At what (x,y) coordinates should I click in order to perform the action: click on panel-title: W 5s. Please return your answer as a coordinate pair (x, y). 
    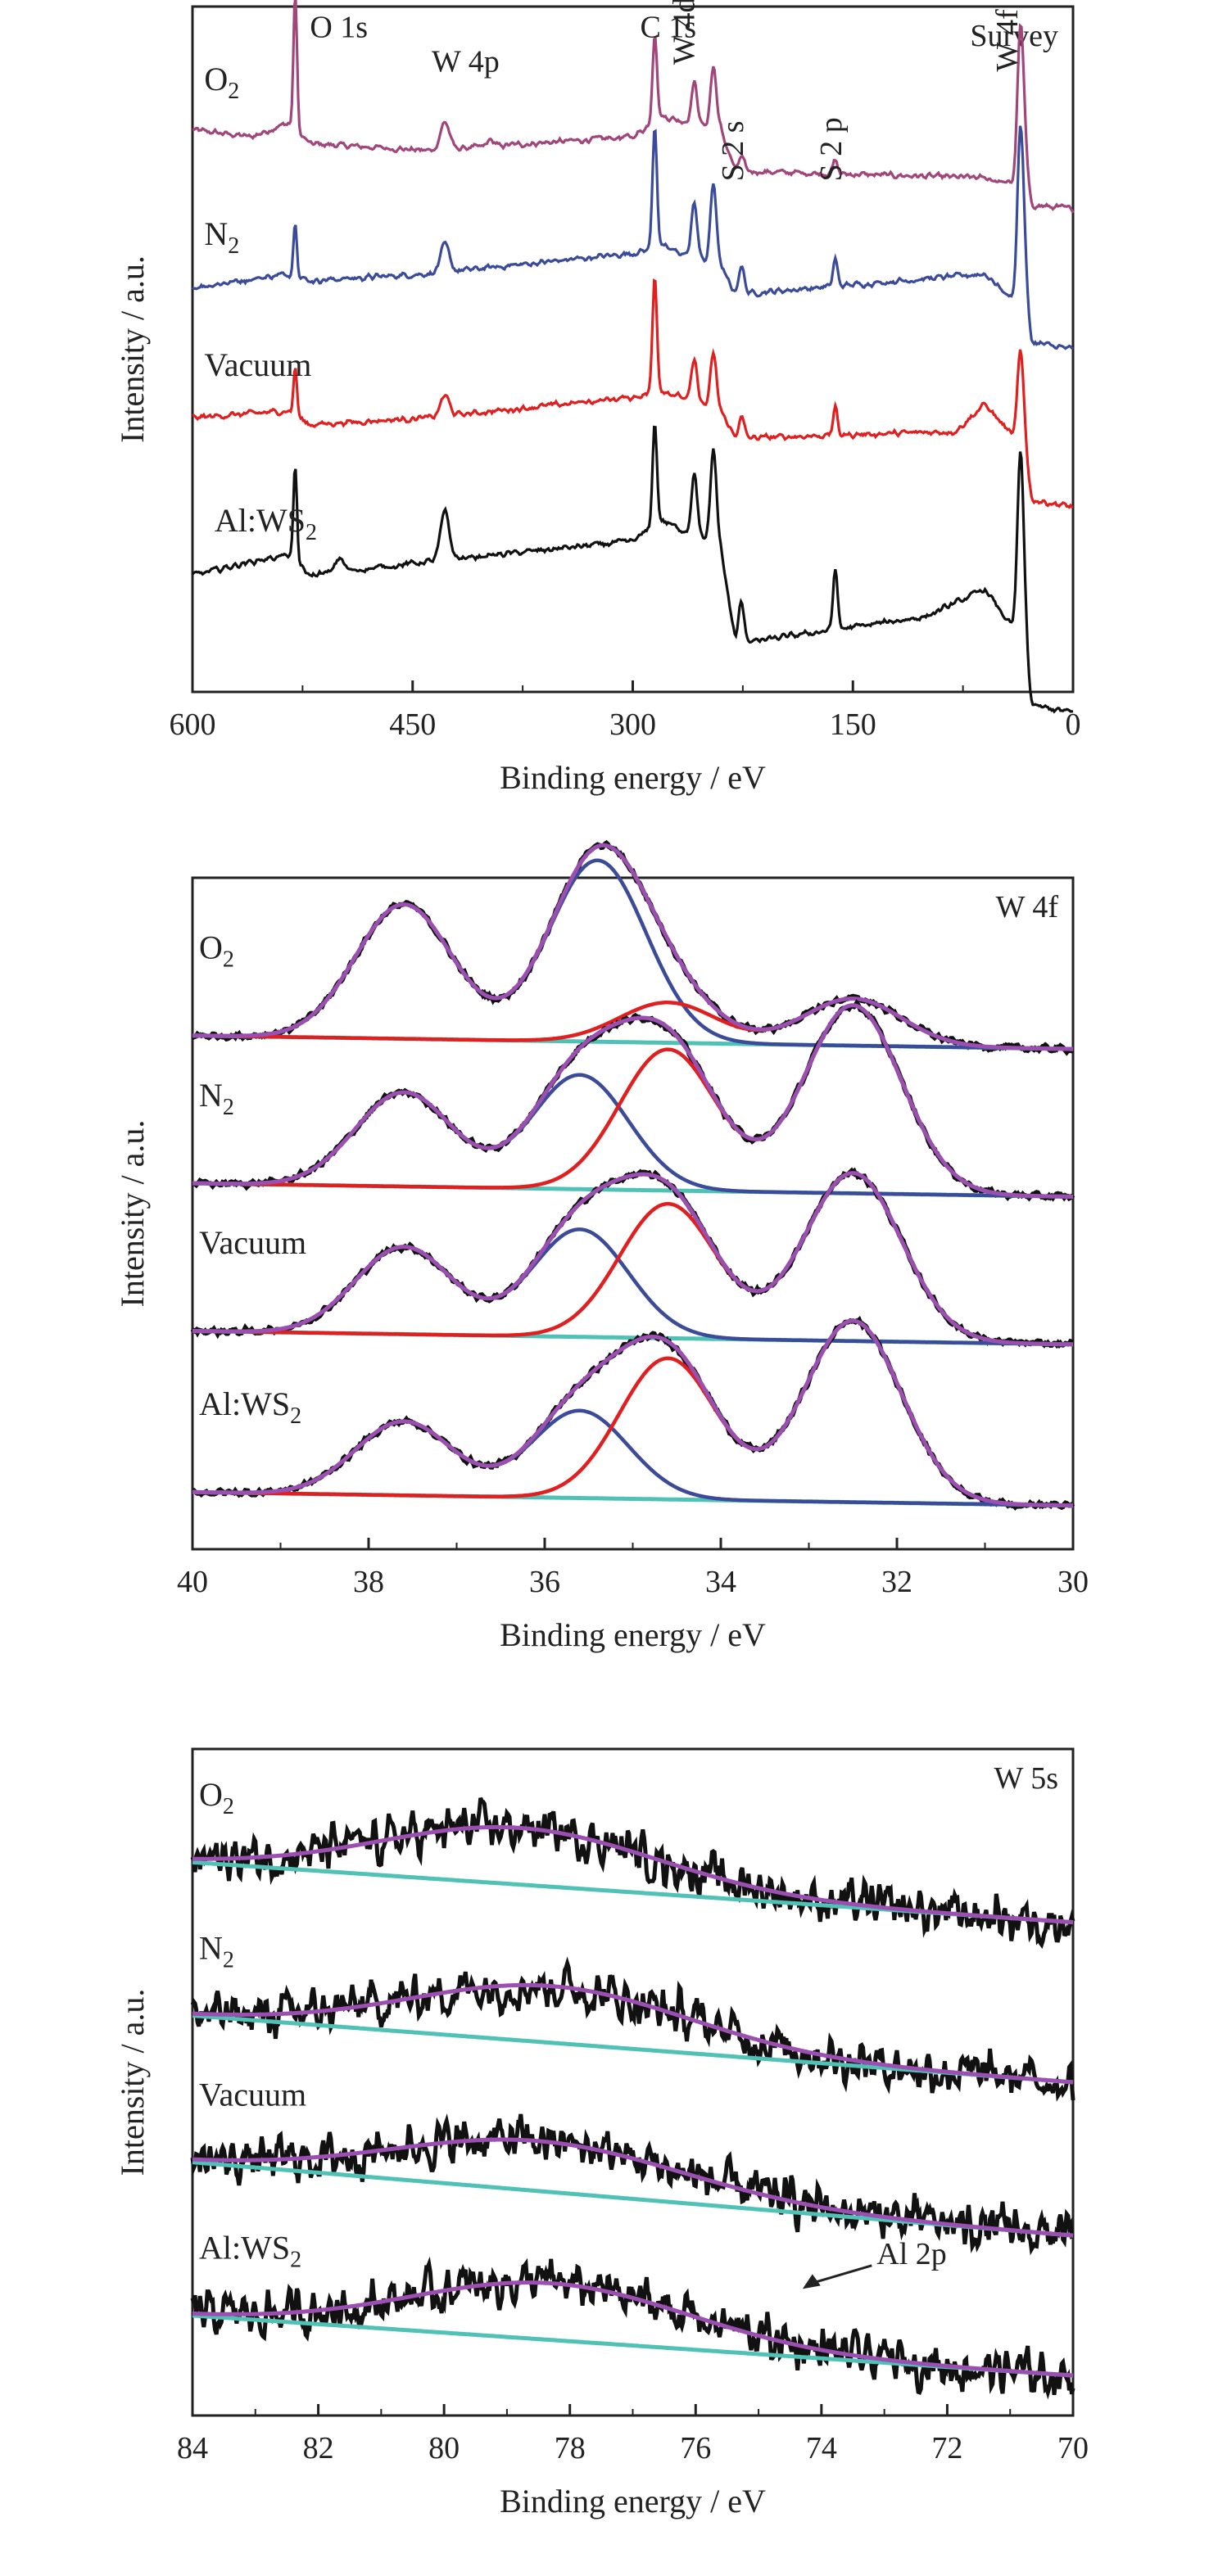
    Looking at the image, I should click on (1026, 1778).